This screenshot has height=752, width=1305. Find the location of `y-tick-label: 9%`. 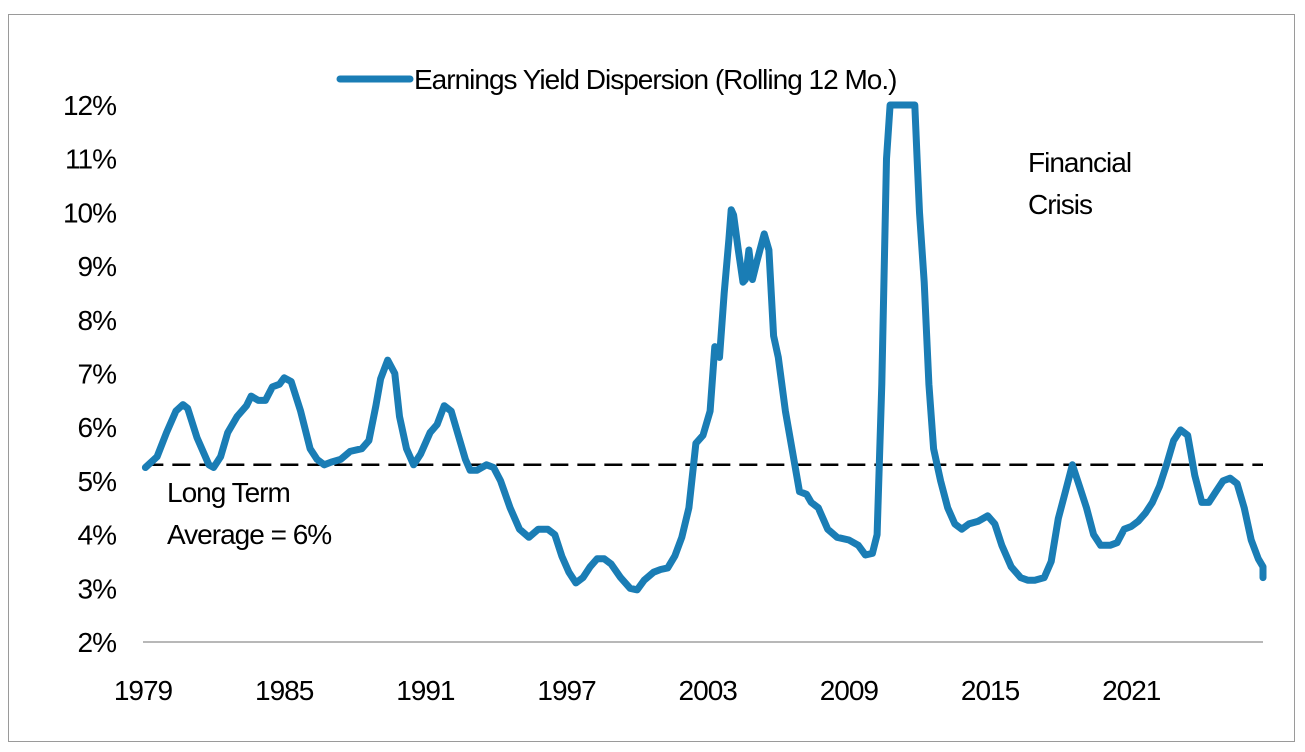

y-tick-label: 9% is located at coordinates (97, 266).